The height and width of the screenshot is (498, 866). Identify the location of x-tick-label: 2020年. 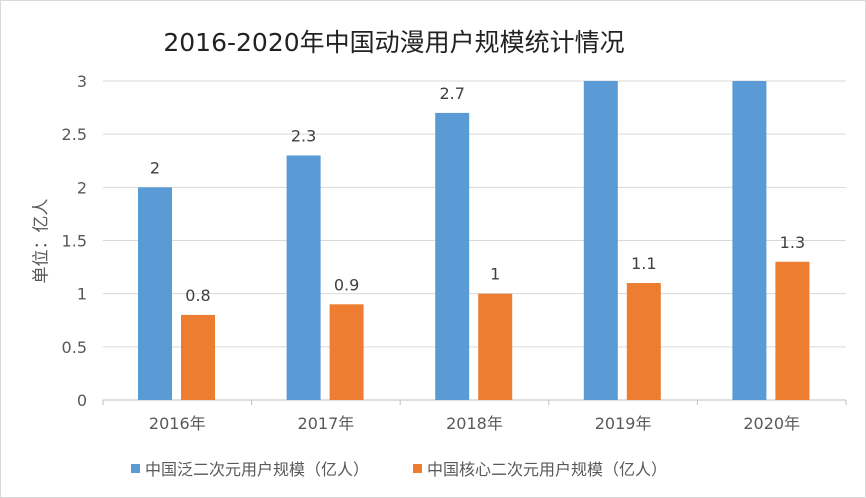
(771, 423).